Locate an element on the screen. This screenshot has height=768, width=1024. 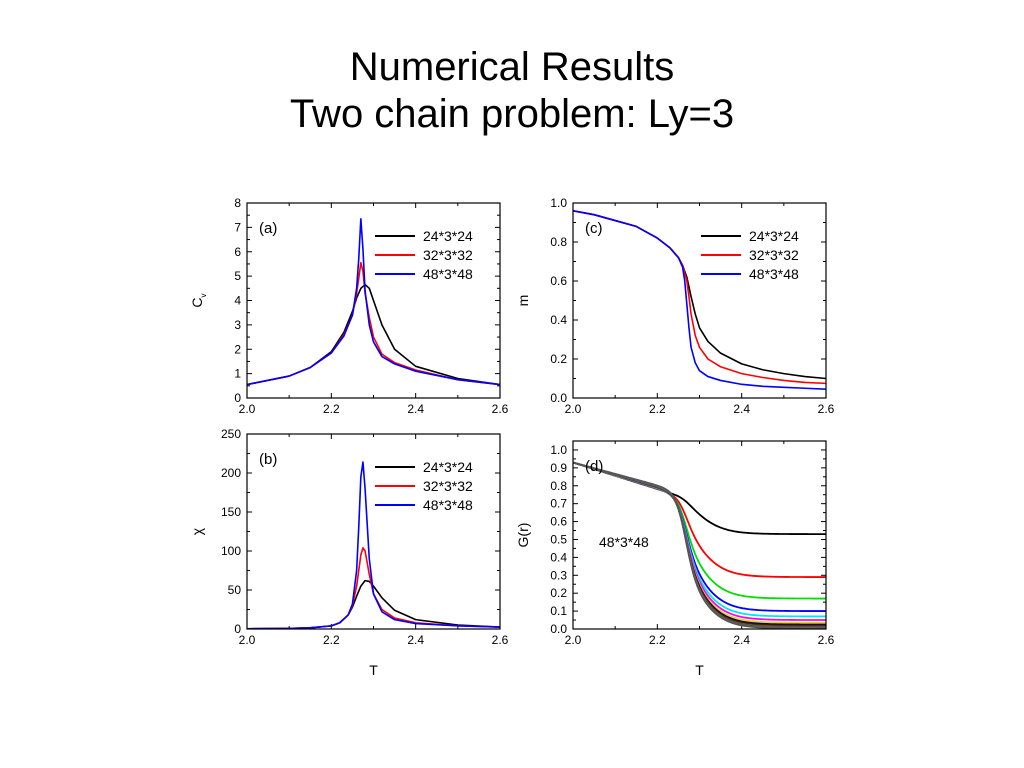
y-tick-label: 7 is located at coordinates (237, 227).